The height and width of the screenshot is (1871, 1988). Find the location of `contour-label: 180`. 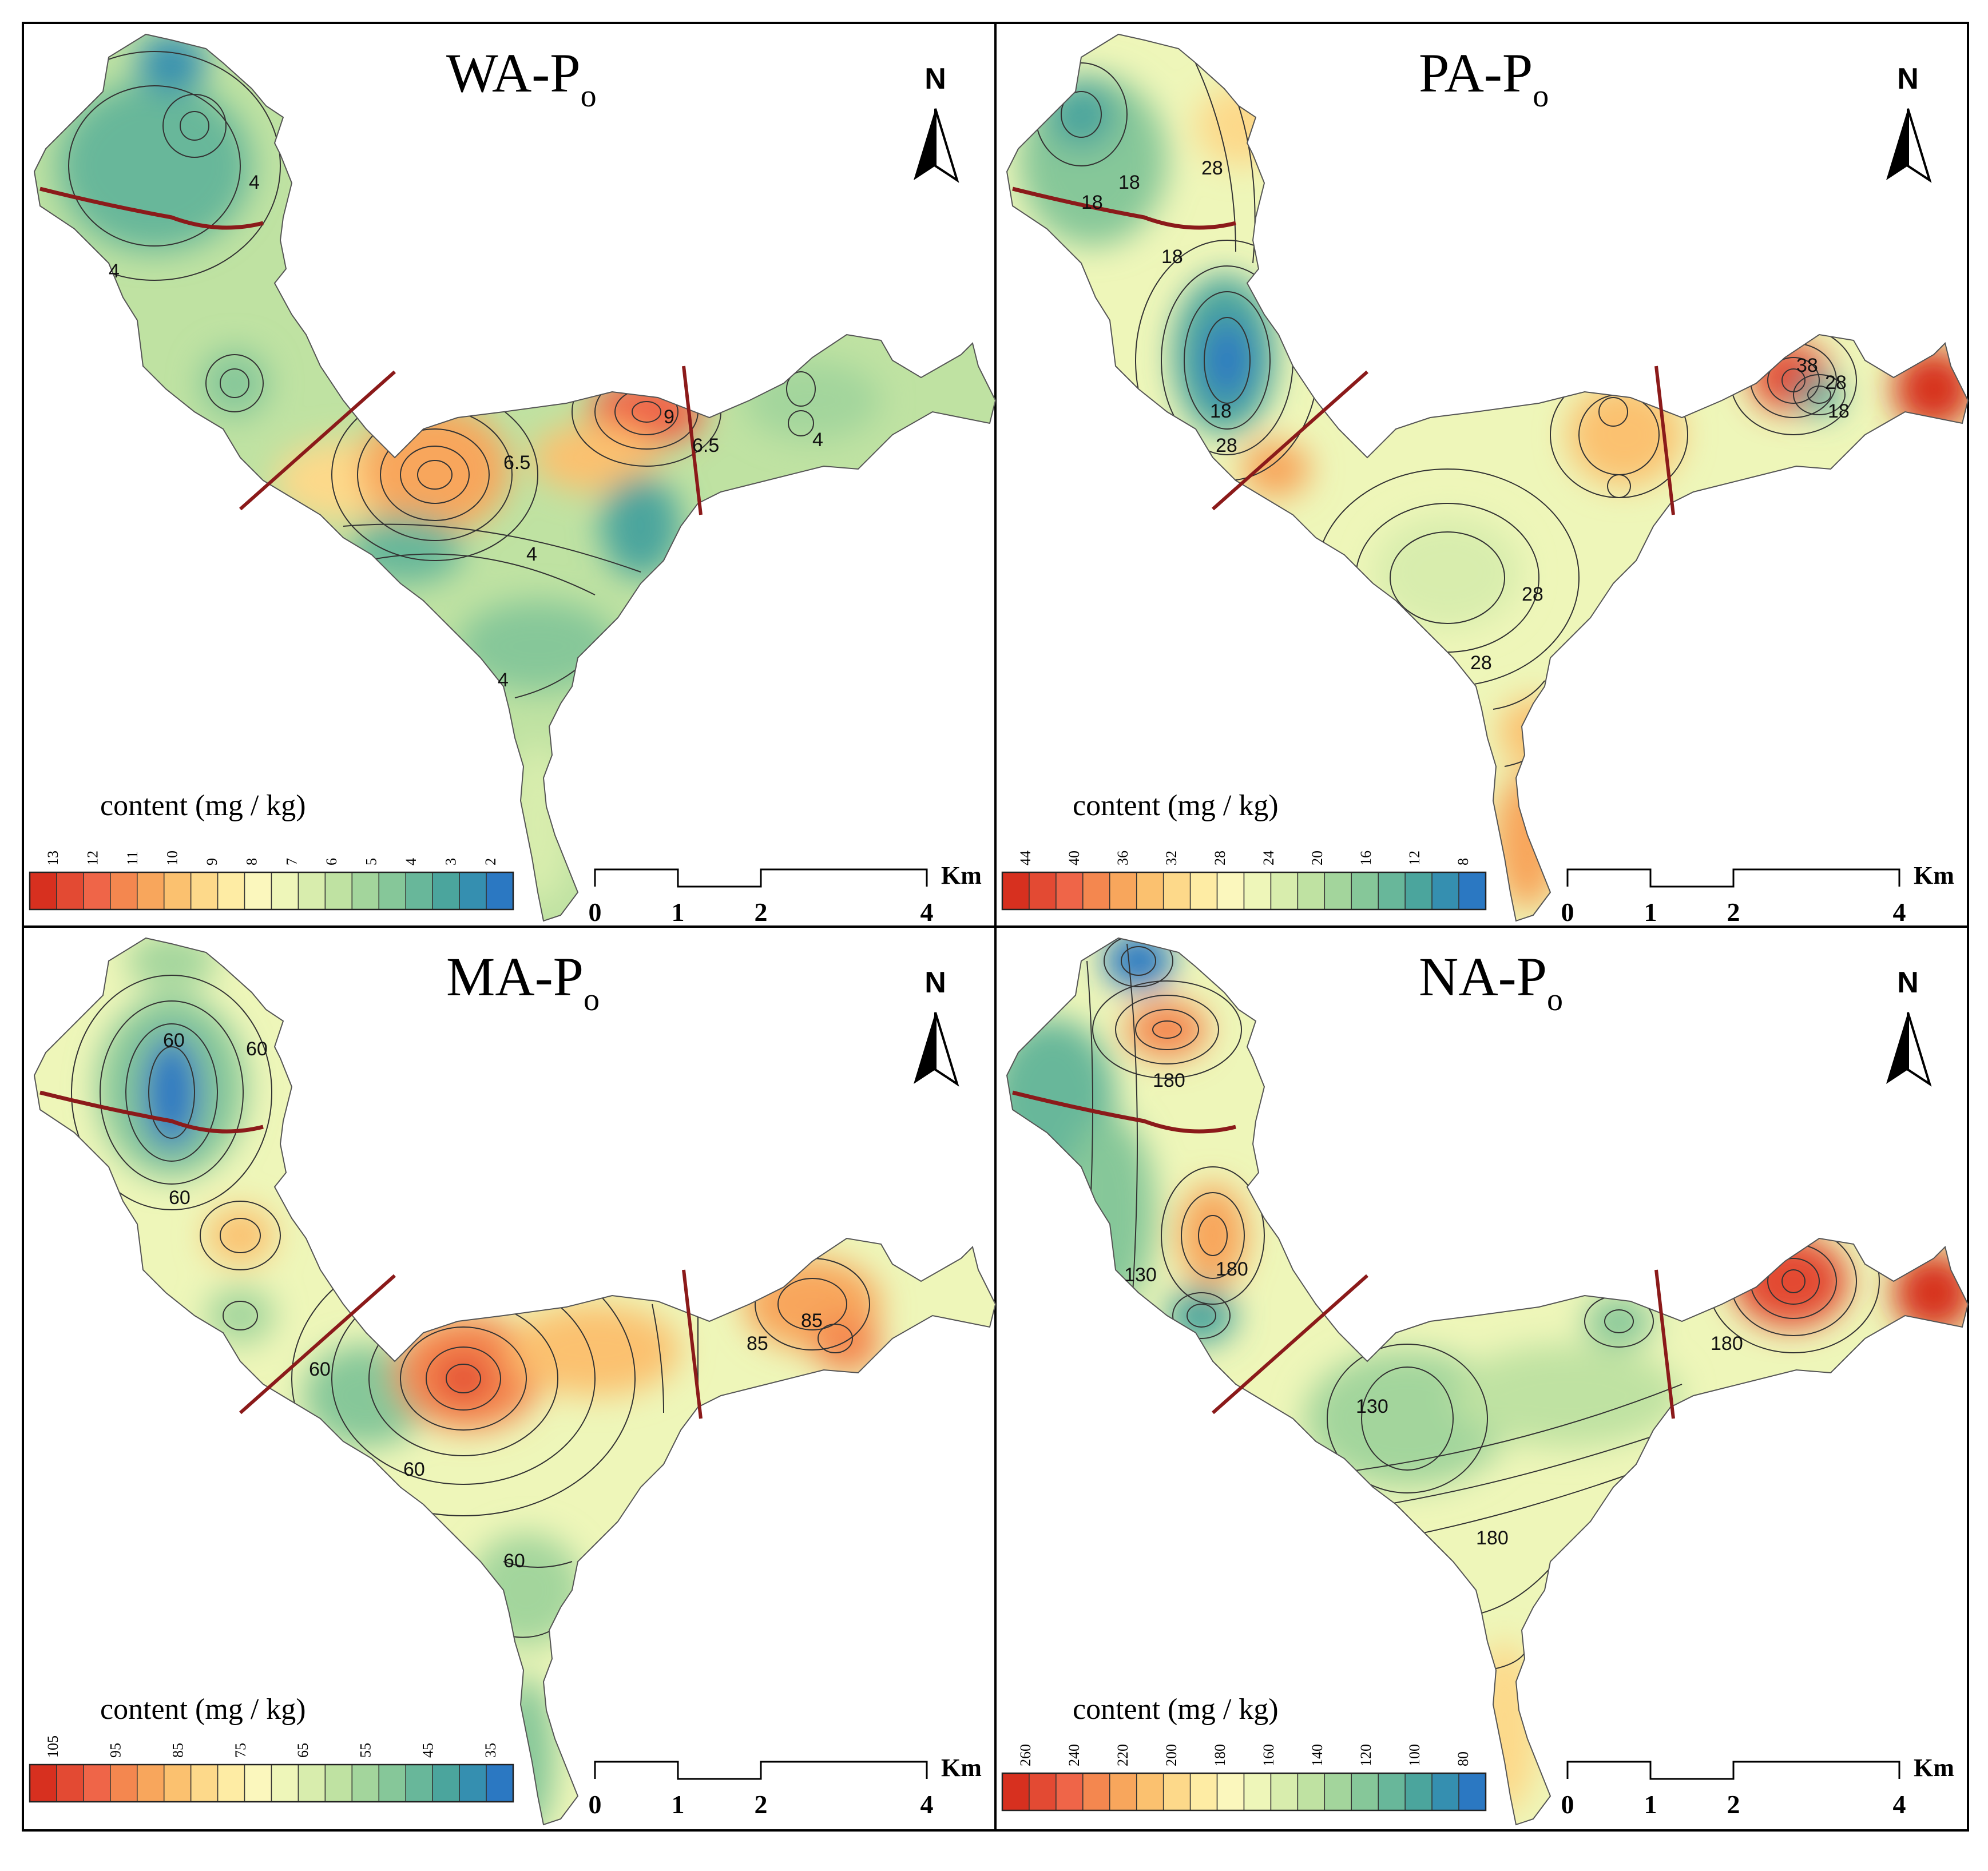

contour-label: 180 is located at coordinates (1727, 1343).